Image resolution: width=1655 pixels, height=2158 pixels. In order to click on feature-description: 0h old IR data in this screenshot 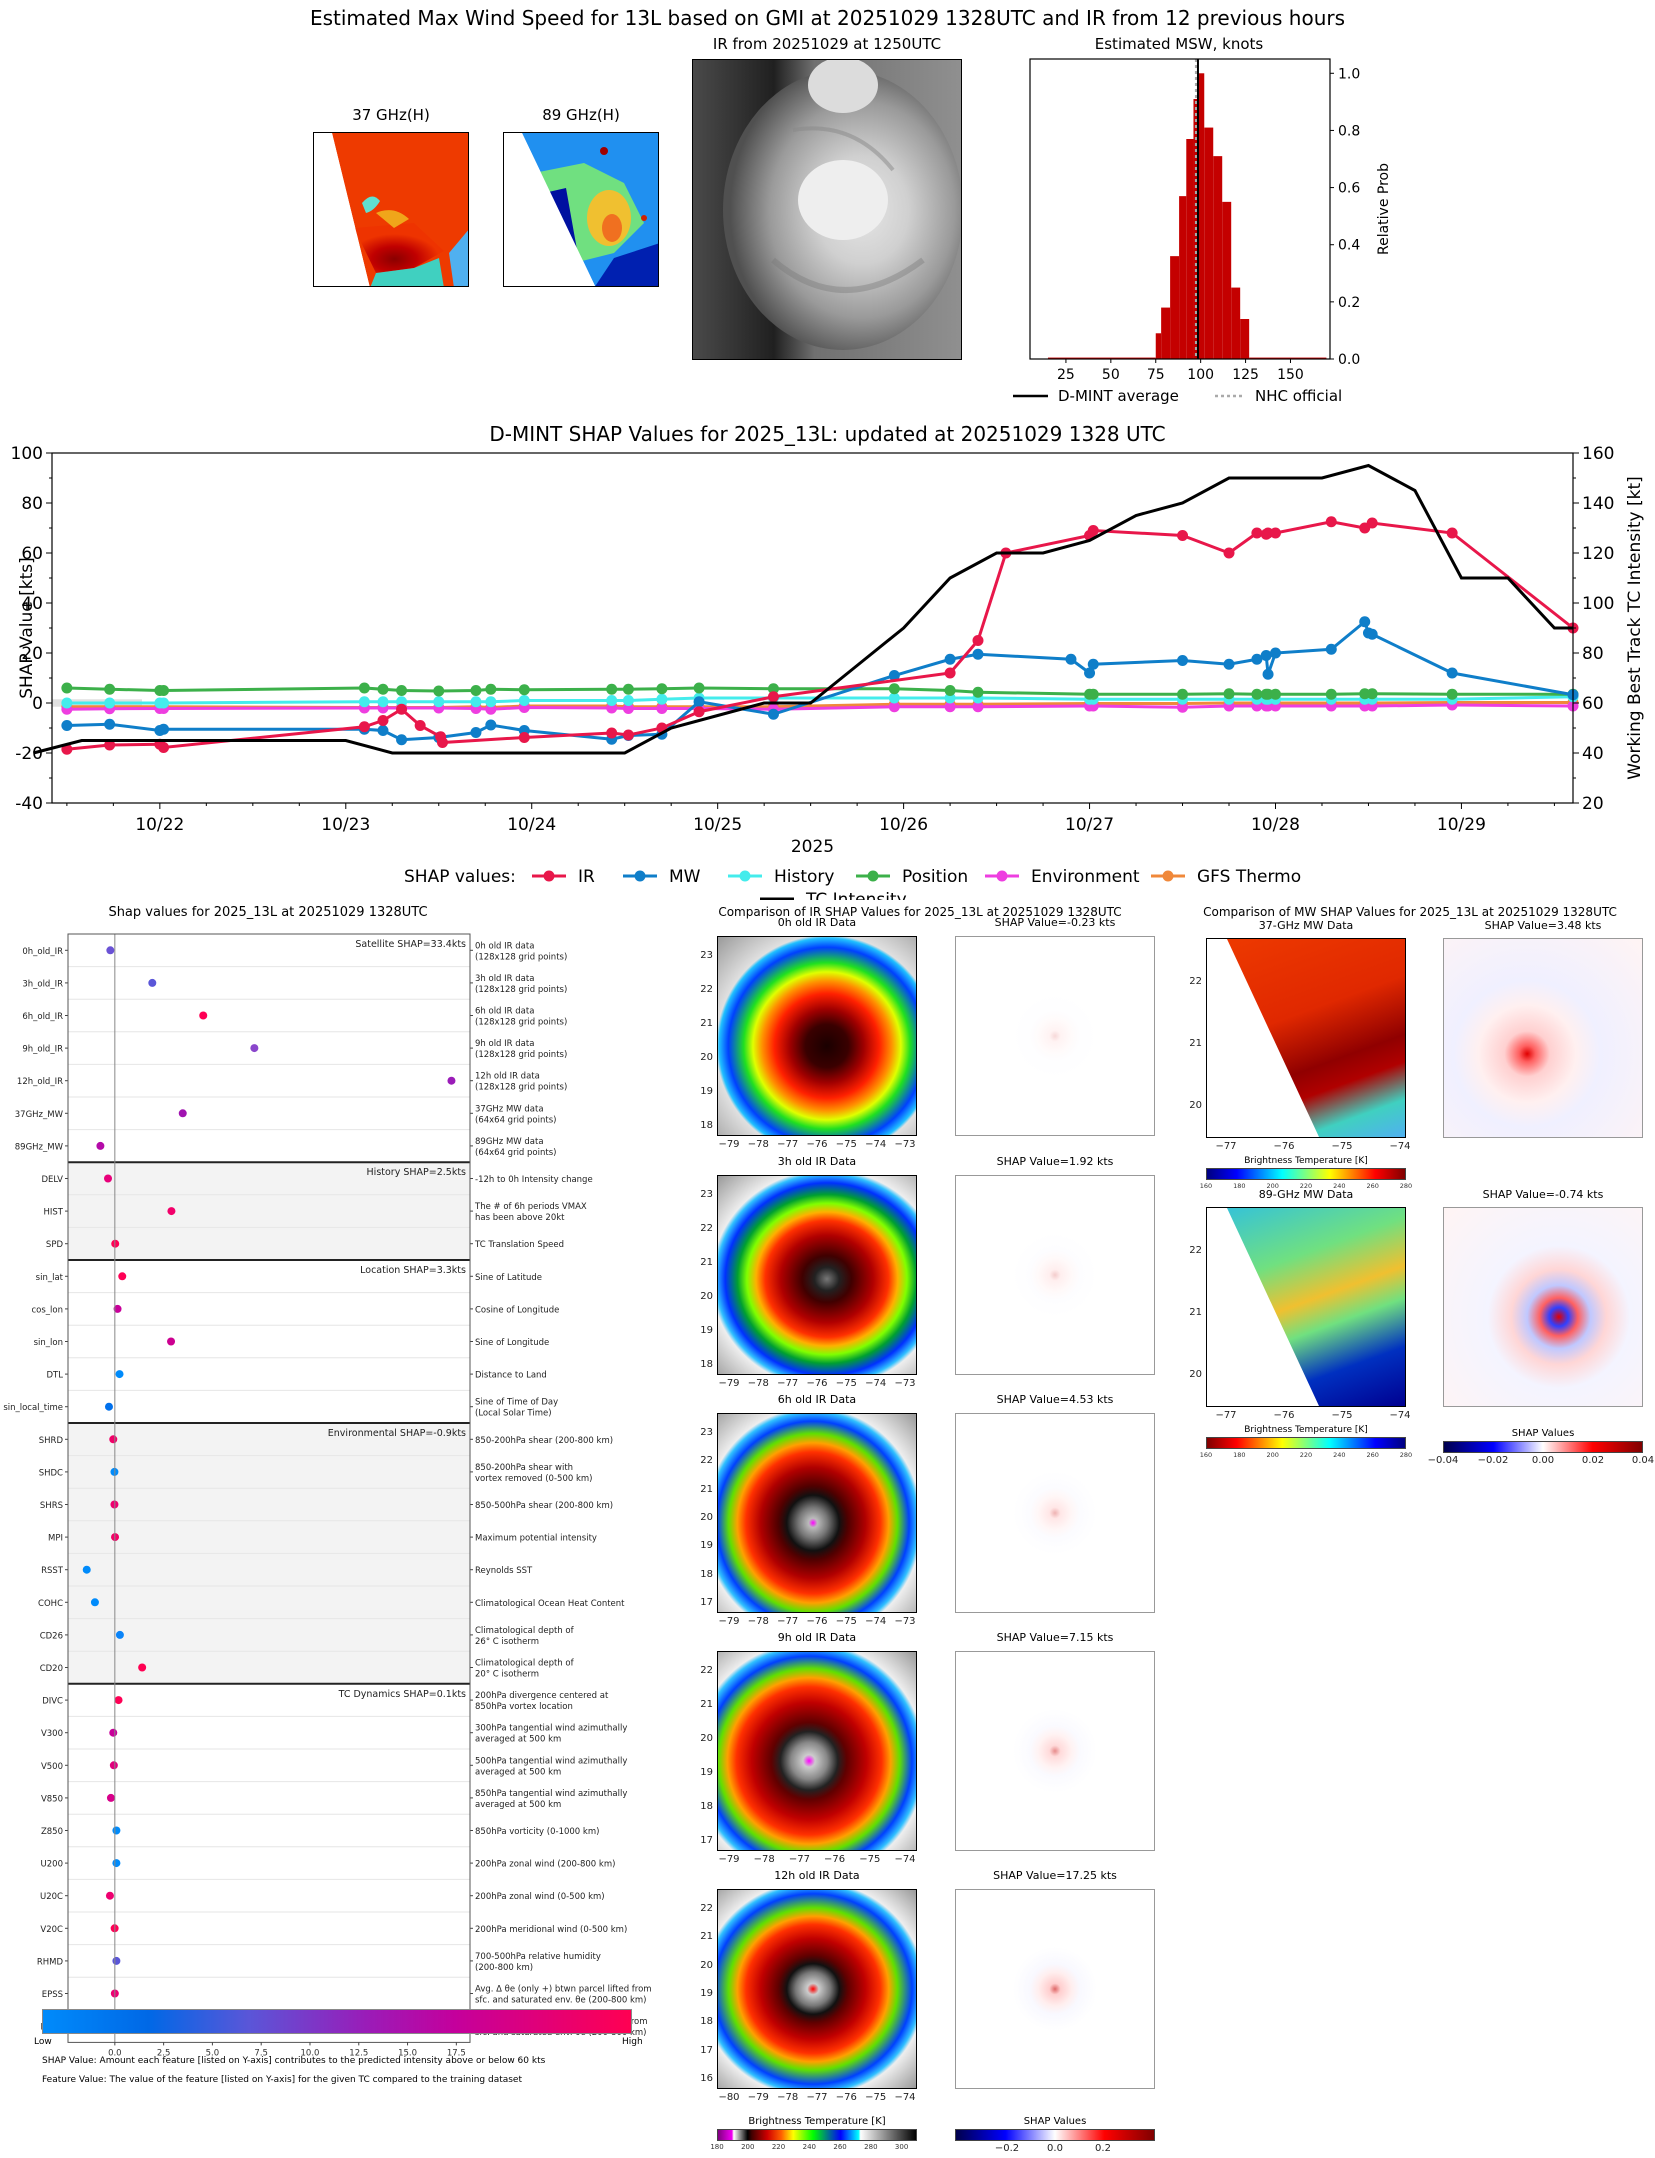, I will do `click(504, 946)`.